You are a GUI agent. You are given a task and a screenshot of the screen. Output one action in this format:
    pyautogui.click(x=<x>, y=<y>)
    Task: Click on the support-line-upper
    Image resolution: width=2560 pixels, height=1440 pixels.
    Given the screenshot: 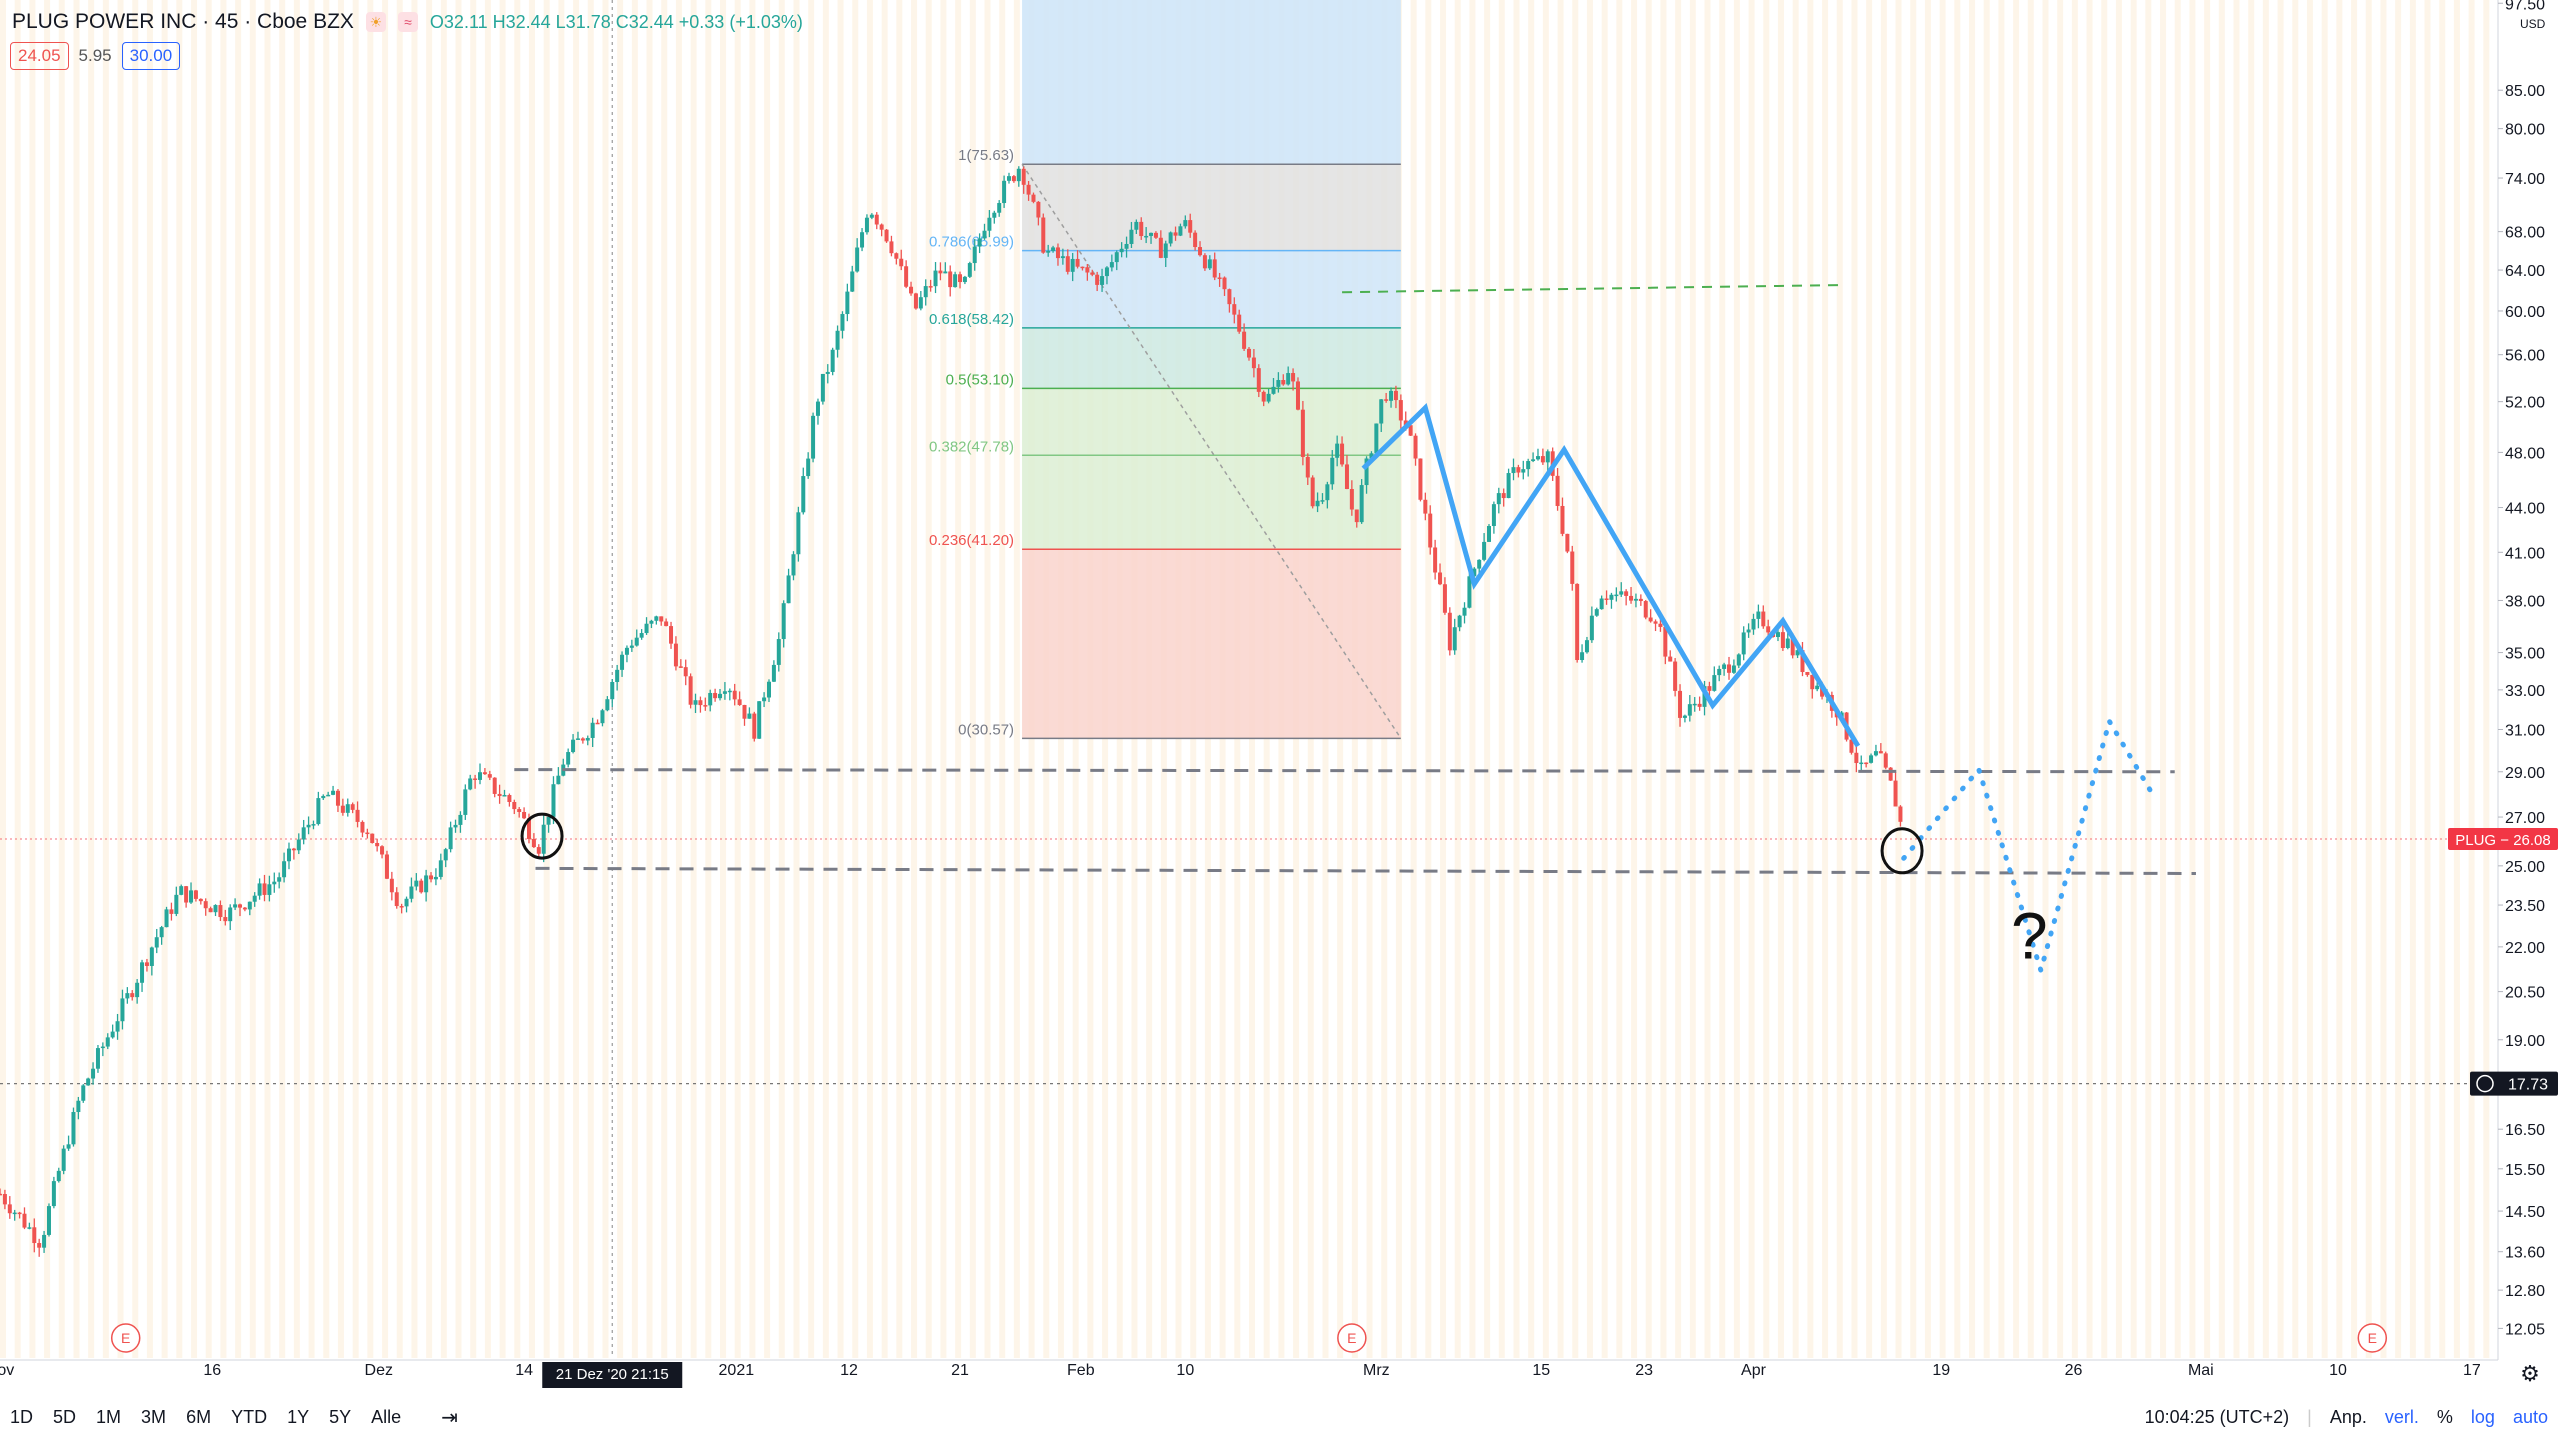 What is the action you would take?
    pyautogui.click(x=1344, y=771)
    